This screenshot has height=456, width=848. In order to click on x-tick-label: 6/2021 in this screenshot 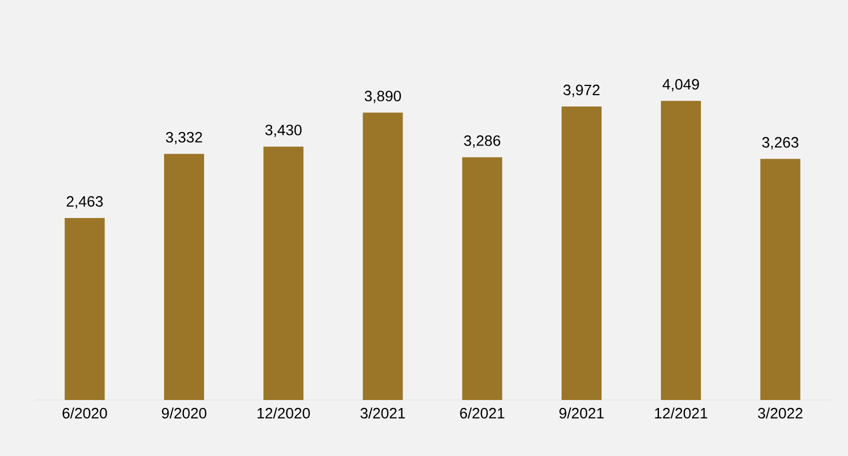, I will do `click(482, 413)`.